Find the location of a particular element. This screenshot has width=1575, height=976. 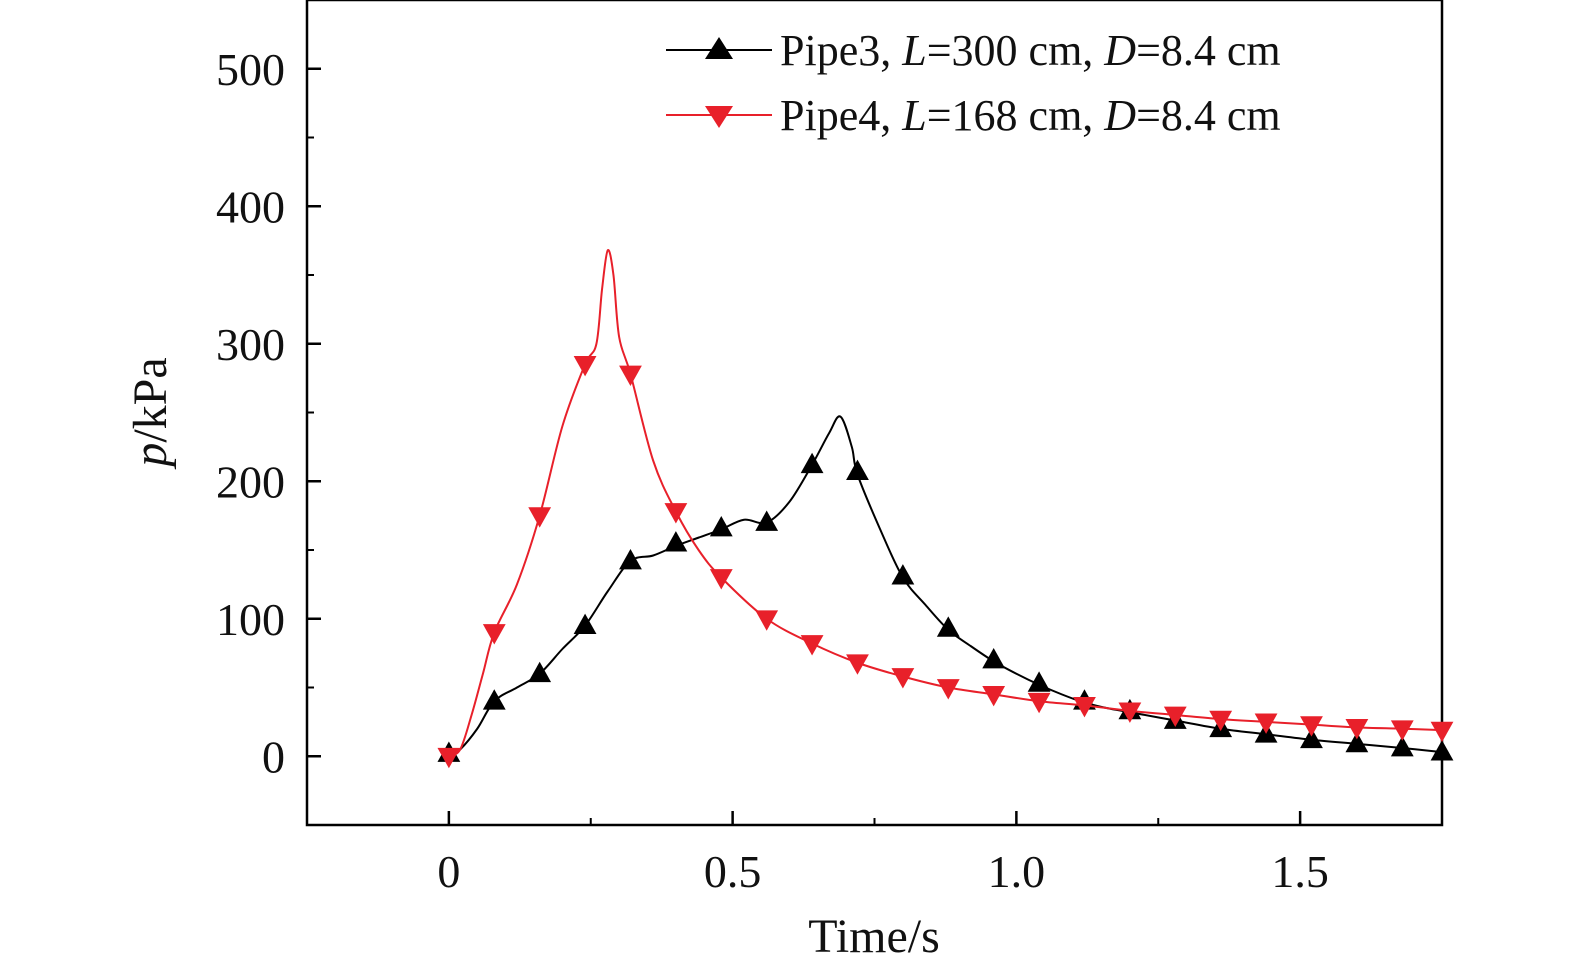

legend-item-pipe3: Pipe3, L=300 cm, D=8.4 cm is located at coordinates (973, 50).